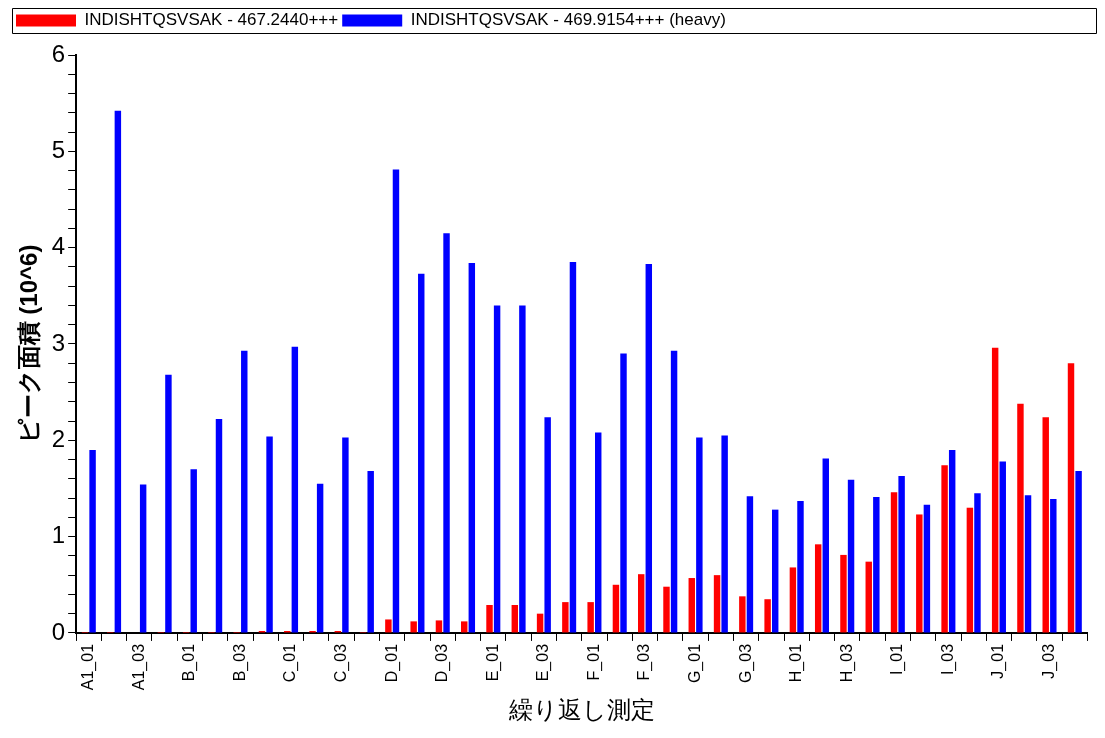 The height and width of the screenshot is (738, 1105). What do you see at coordinates (846, 663) in the screenshot?
I see `x-tick-label: H_03` at bounding box center [846, 663].